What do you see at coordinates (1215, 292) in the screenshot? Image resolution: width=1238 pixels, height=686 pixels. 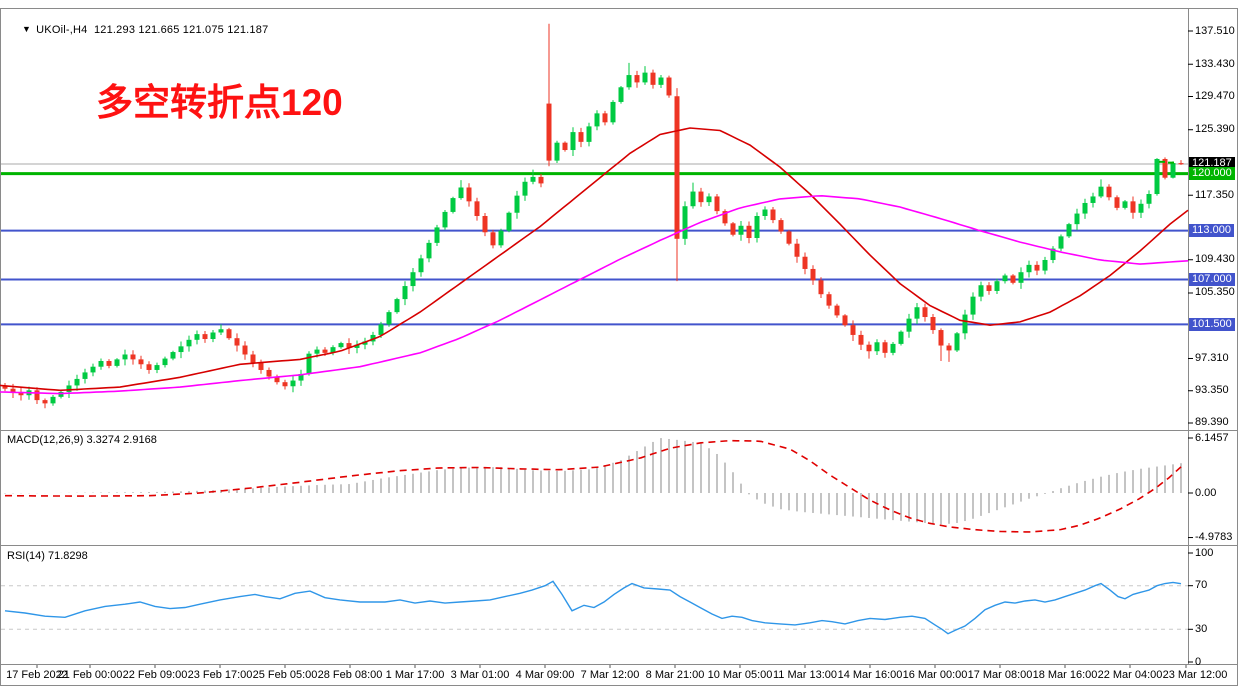 I see `axis-tick-label: 105.350` at bounding box center [1215, 292].